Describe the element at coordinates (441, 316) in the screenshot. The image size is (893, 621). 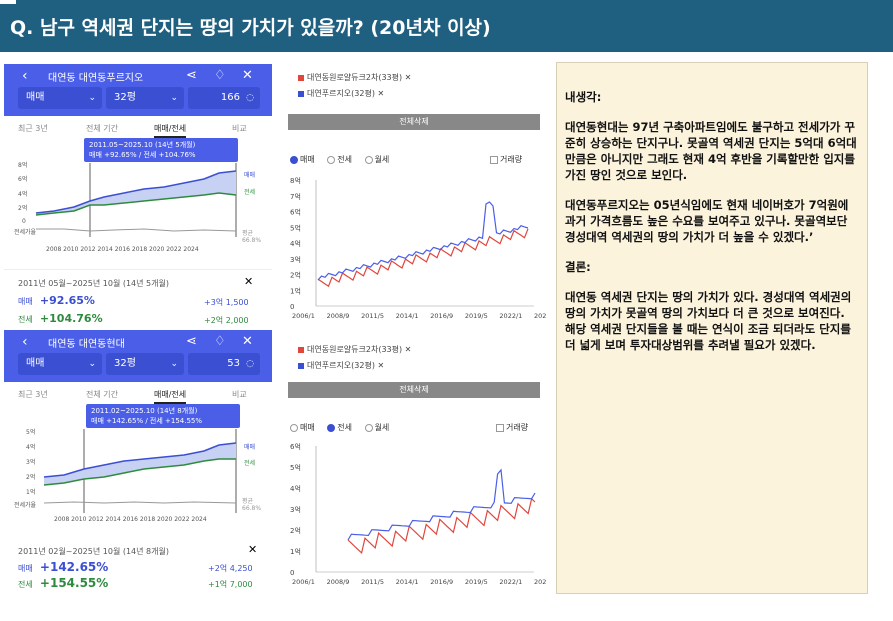
I see `x-tick-label: 2016/9` at that location.